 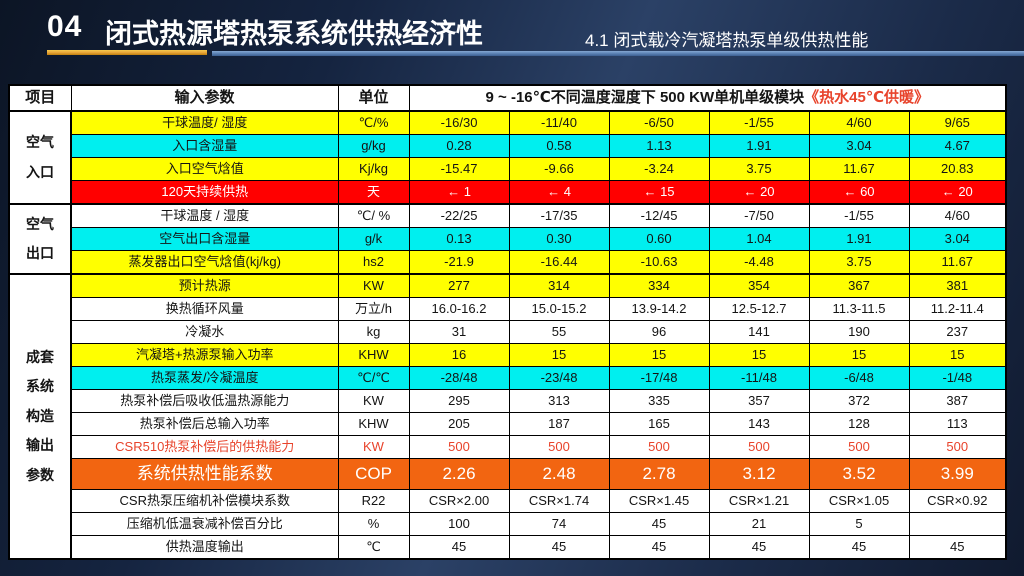 What do you see at coordinates (659, 447) in the screenshot?
I see `cell-value: 500` at bounding box center [659, 447].